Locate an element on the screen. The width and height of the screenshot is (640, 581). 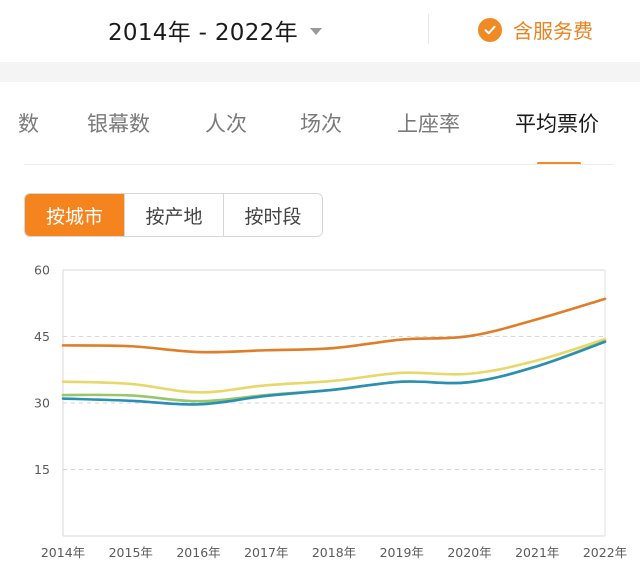
service-fee-label: 含服务费 is located at coordinates (553, 31).